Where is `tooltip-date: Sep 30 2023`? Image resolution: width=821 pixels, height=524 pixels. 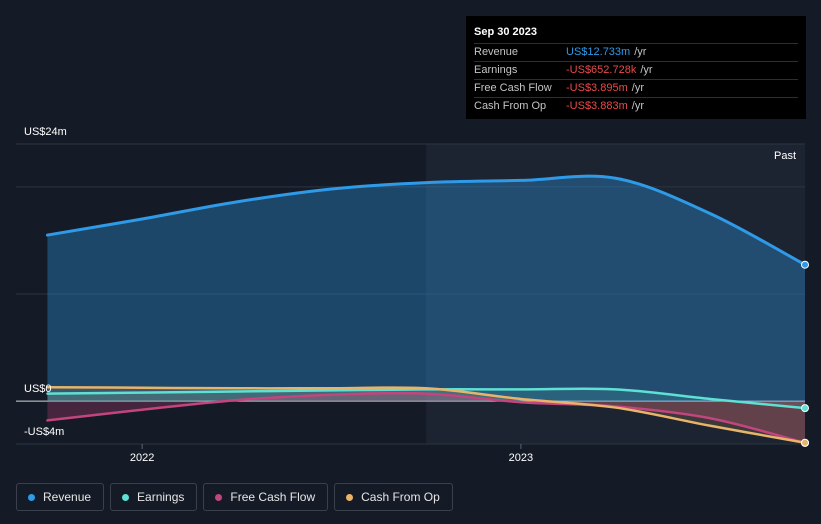
tooltip-date: Sep 30 2023 is located at coordinates (636, 34).